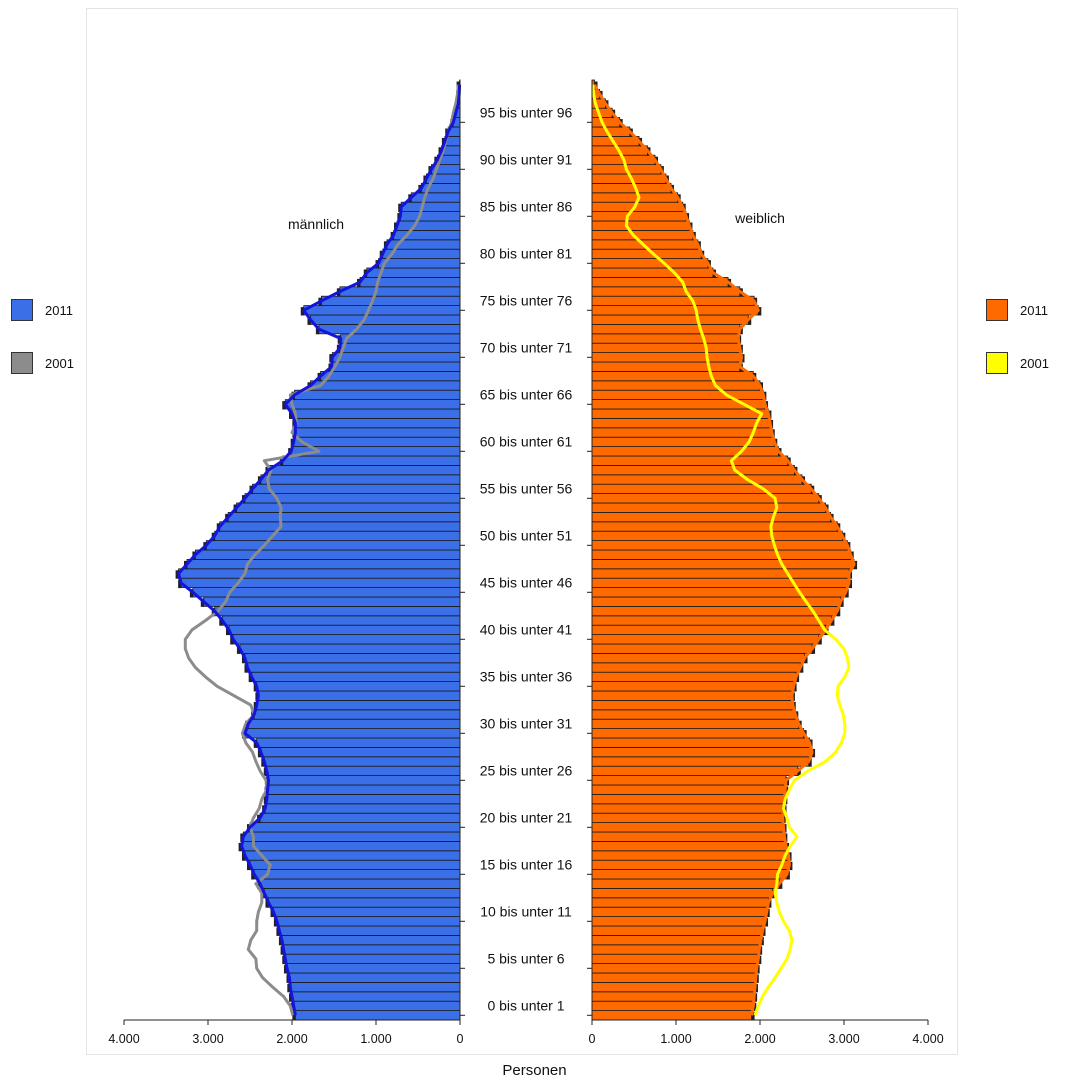 This screenshot has height=1081, width=1069. I want to click on x-tick-label: 3.000, so click(843, 1039).